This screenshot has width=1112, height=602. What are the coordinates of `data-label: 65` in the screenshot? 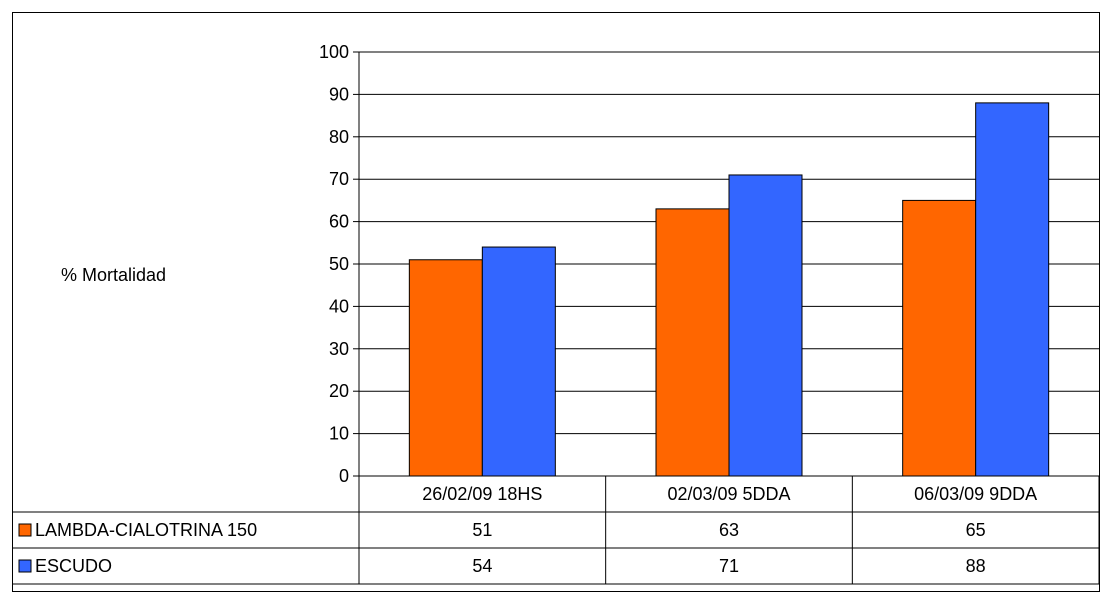 It's located at (976, 530).